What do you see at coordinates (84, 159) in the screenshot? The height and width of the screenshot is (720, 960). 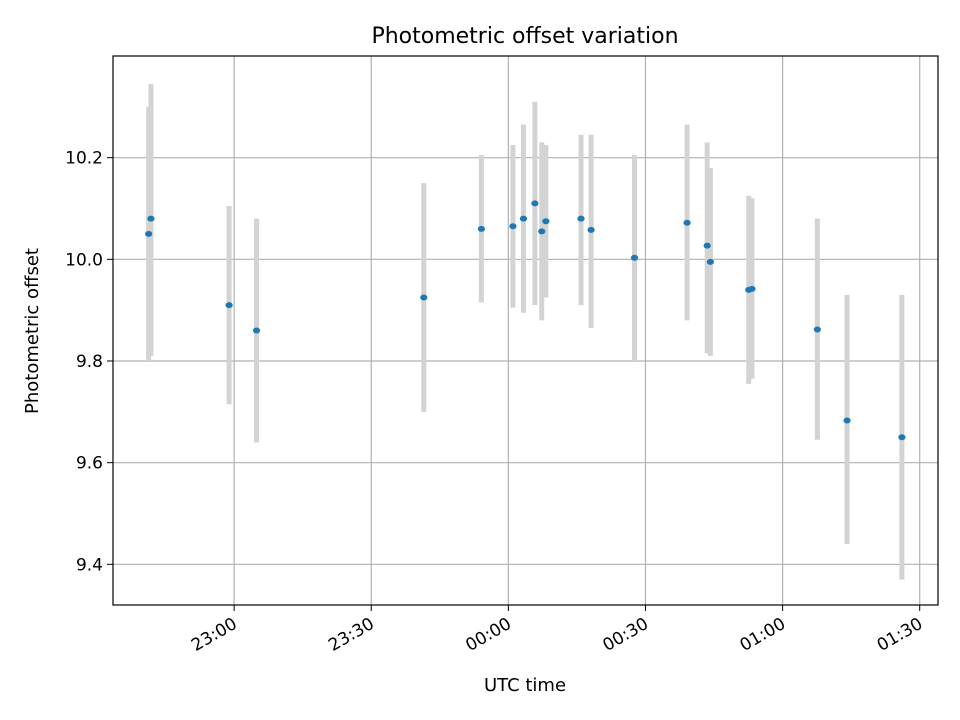 I see `y-tick-label: 10.2` at bounding box center [84, 159].